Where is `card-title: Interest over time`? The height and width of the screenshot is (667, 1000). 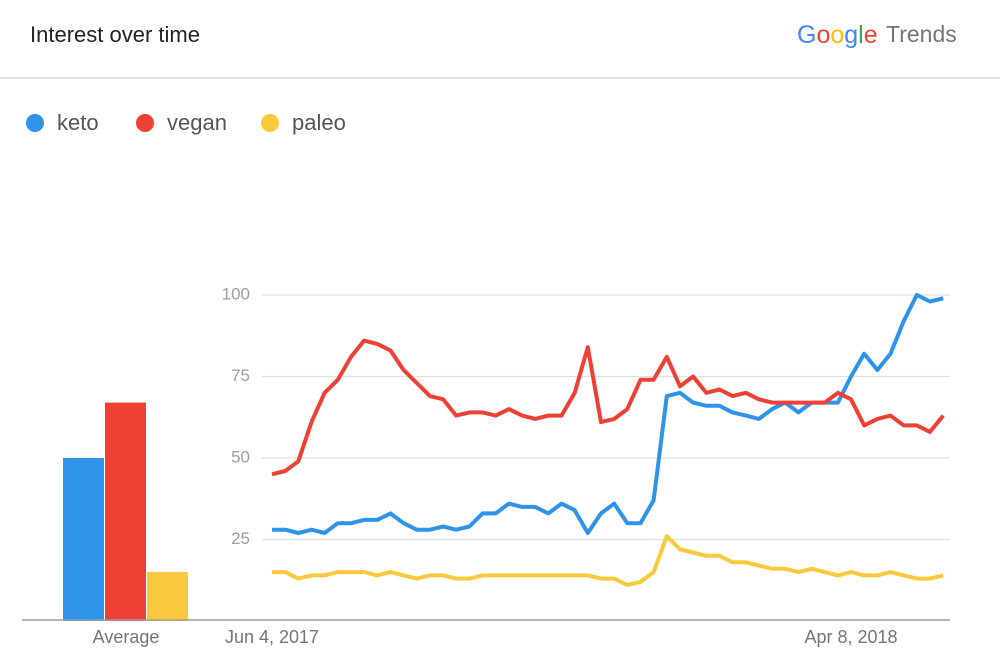
card-title: Interest over time is located at coordinates (115, 34).